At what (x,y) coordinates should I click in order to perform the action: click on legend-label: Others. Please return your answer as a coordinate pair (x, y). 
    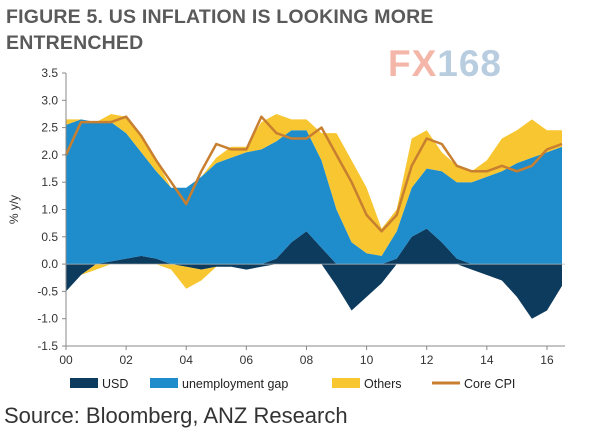
    Looking at the image, I should click on (383, 384).